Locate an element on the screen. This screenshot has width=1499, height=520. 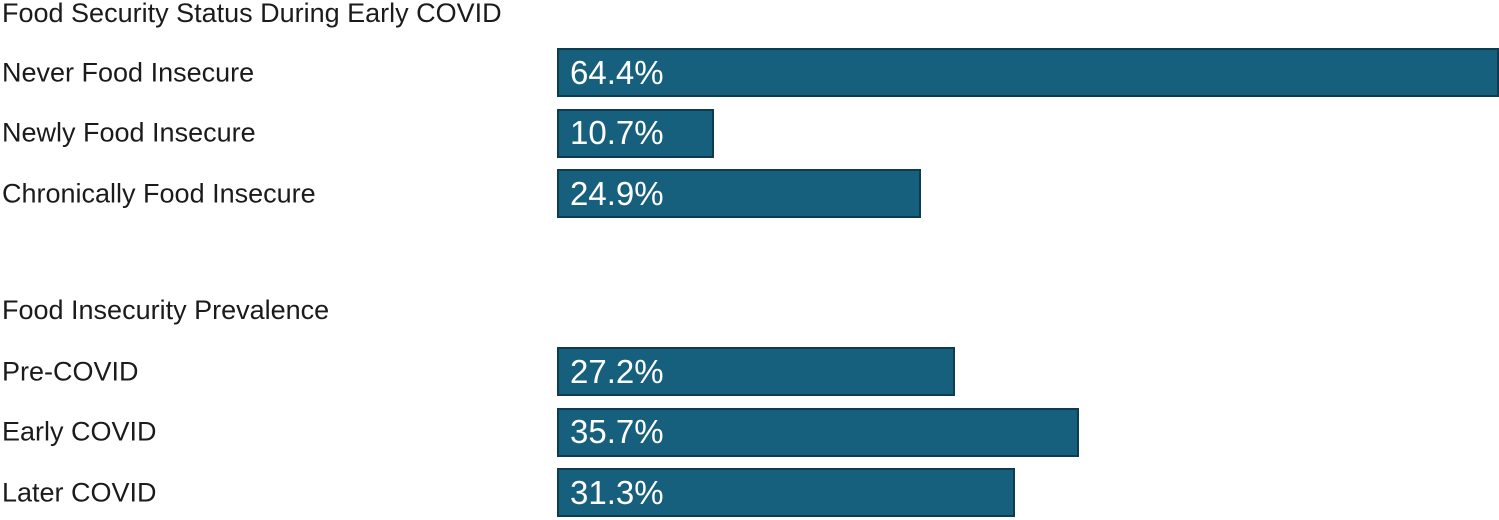
bar: 10.7% is located at coordinates (635, 133).